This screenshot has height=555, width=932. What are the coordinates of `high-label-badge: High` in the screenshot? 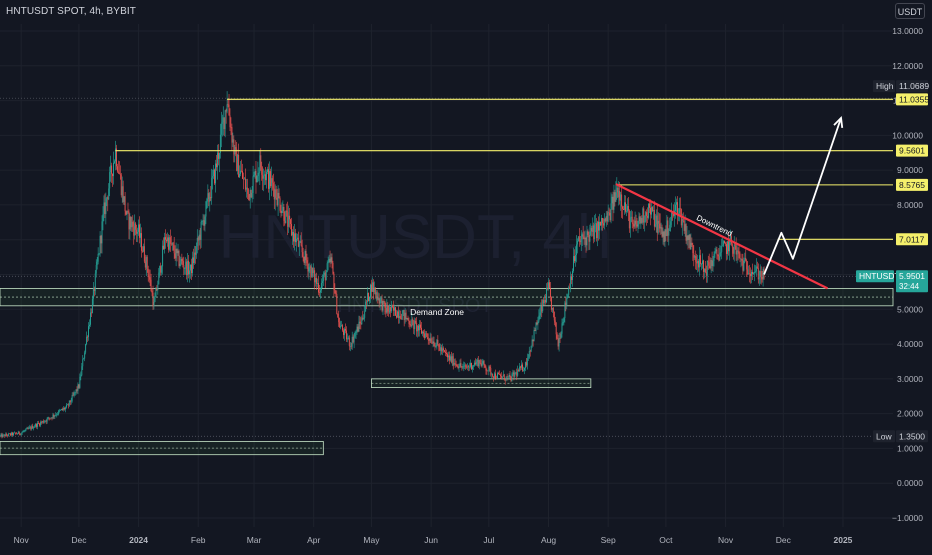 It's located at (884, 86).